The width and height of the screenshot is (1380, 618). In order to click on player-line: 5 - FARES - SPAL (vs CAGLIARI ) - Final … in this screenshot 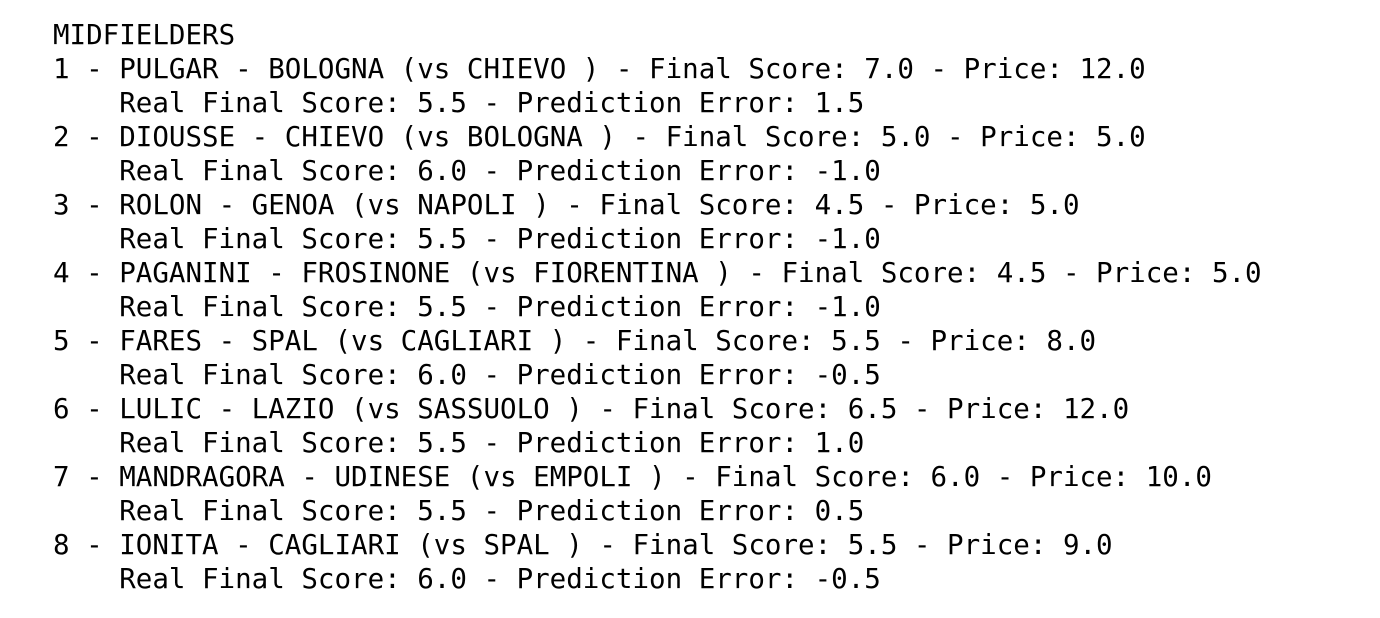, I will do `click(575, 341)`.